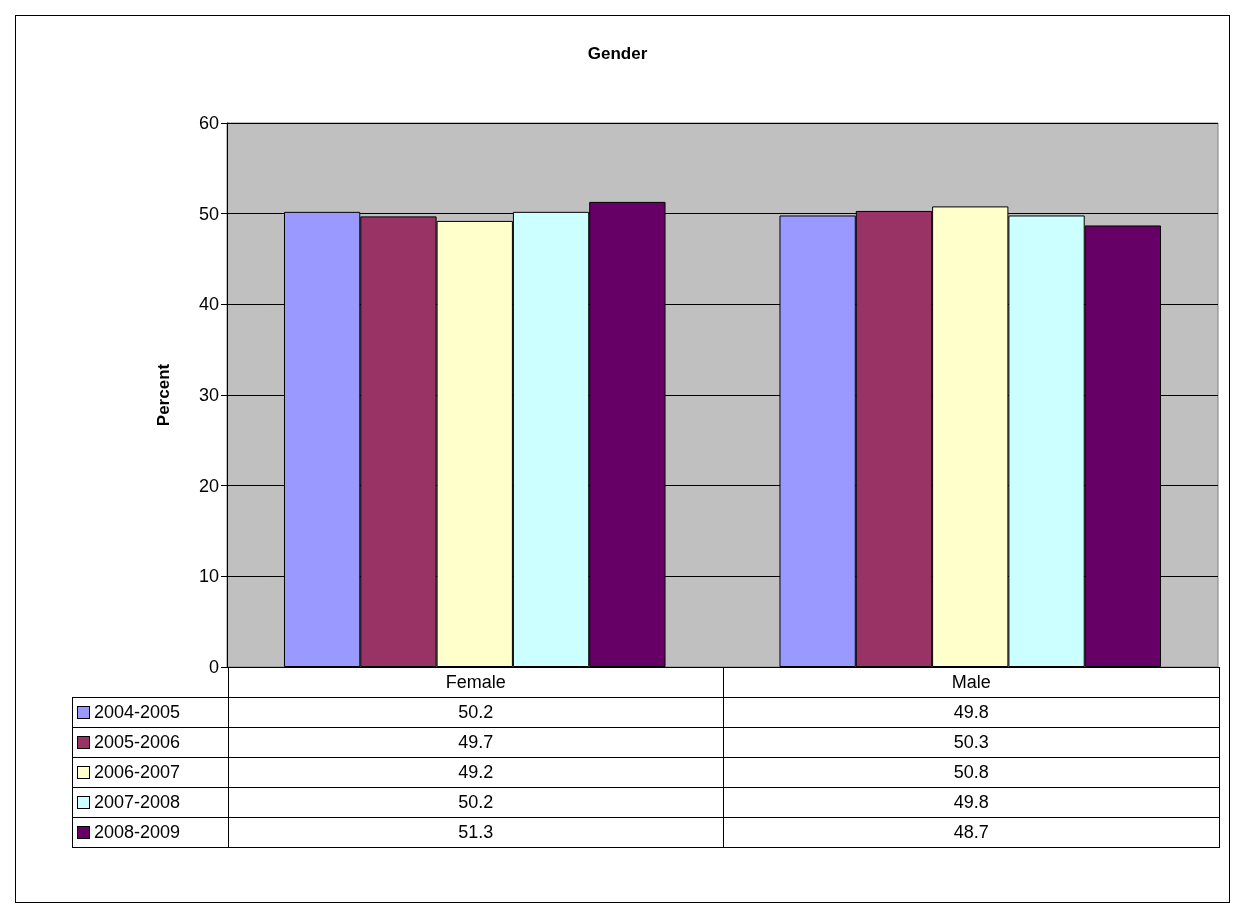 The image size is (1235, 905). Describe the element at coordinates (150, 832) in the screenshot. I see `legend-label: 2008-2009` at that location.